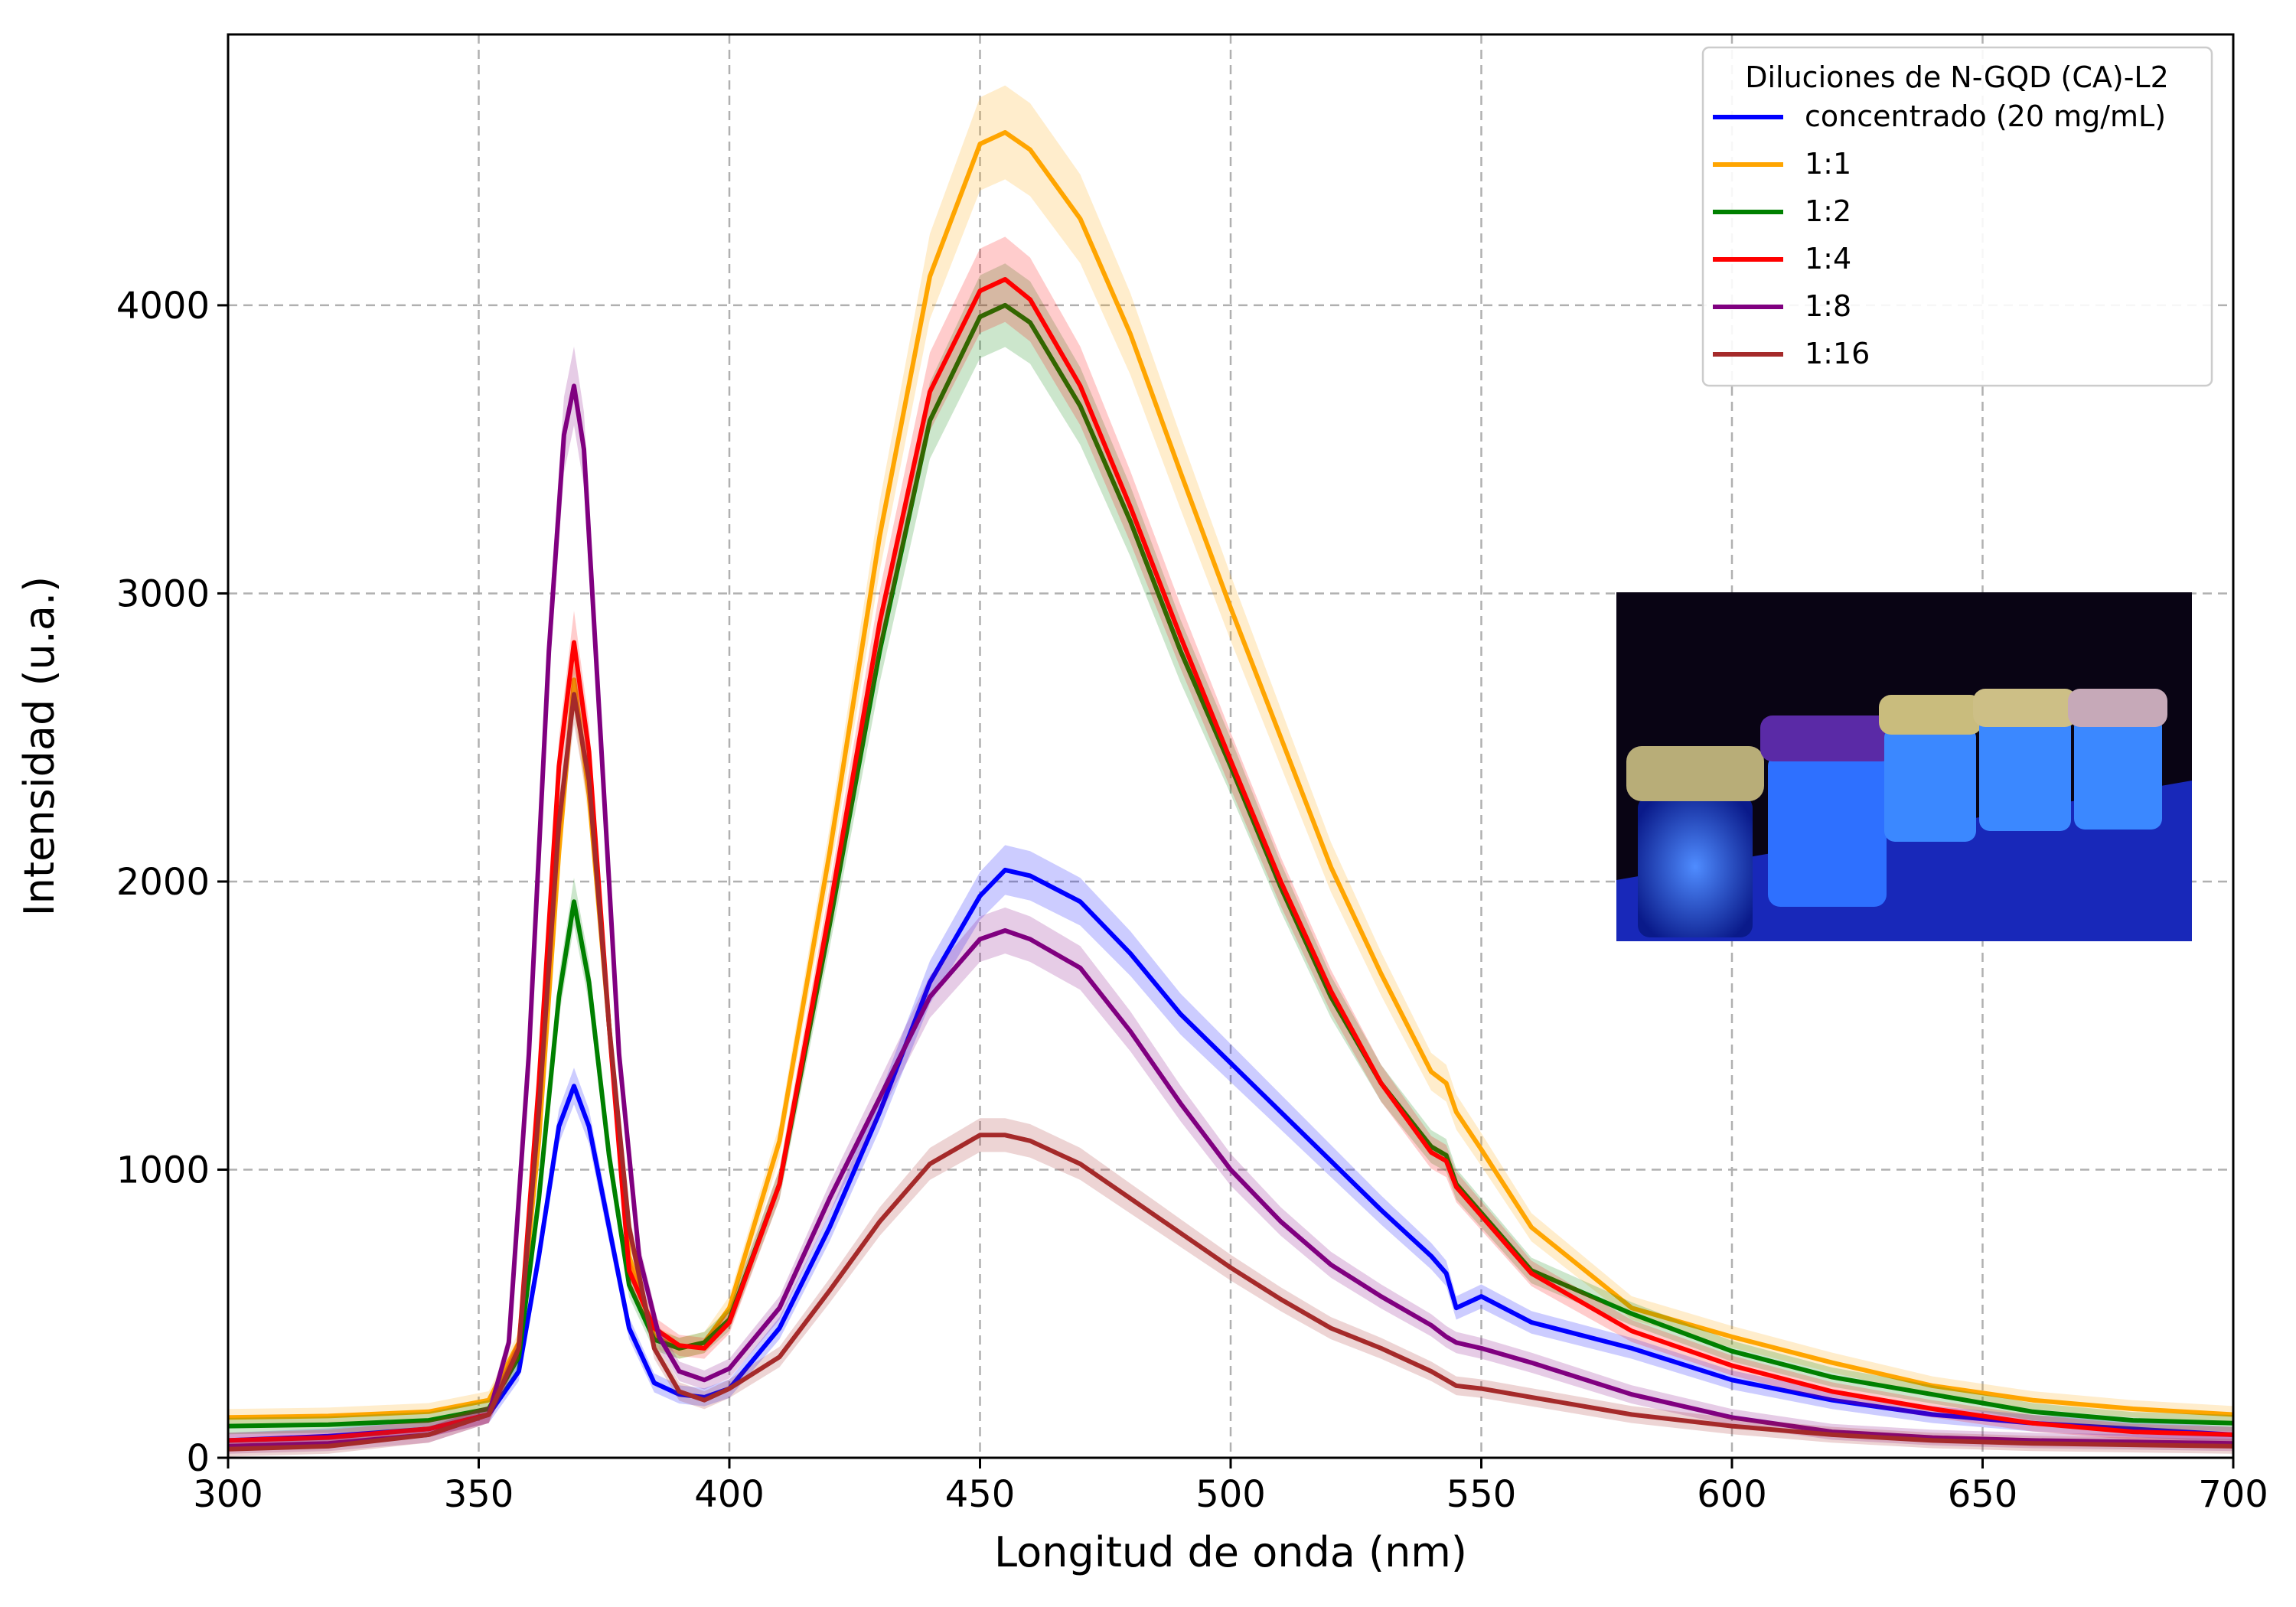 This screenshot has width=2296, height=1607. What do you see at coordinates (198, 1458) in the screenshot?
I see `y-tick-label: 0` at bounding box center [198, 1458].